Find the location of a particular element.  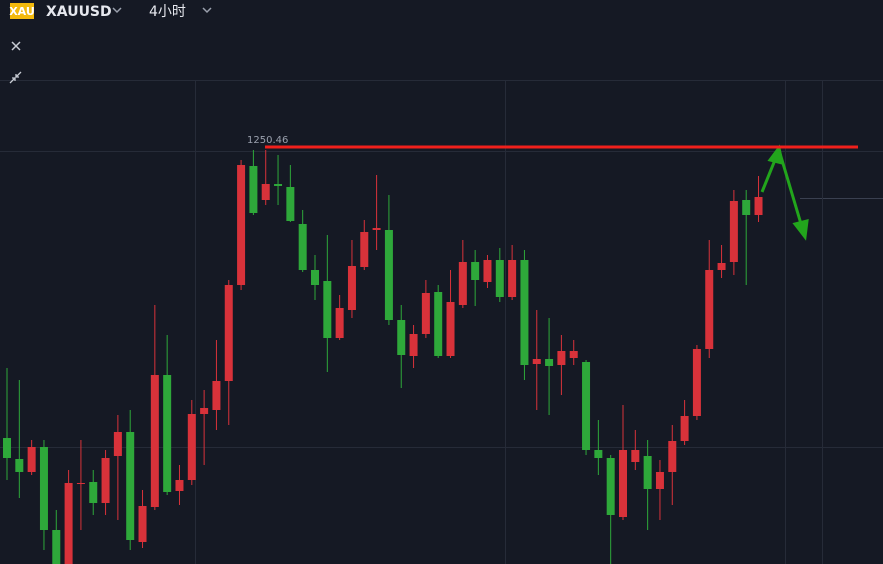

symbol: XAUUSD is located at coordinates (79, 12).